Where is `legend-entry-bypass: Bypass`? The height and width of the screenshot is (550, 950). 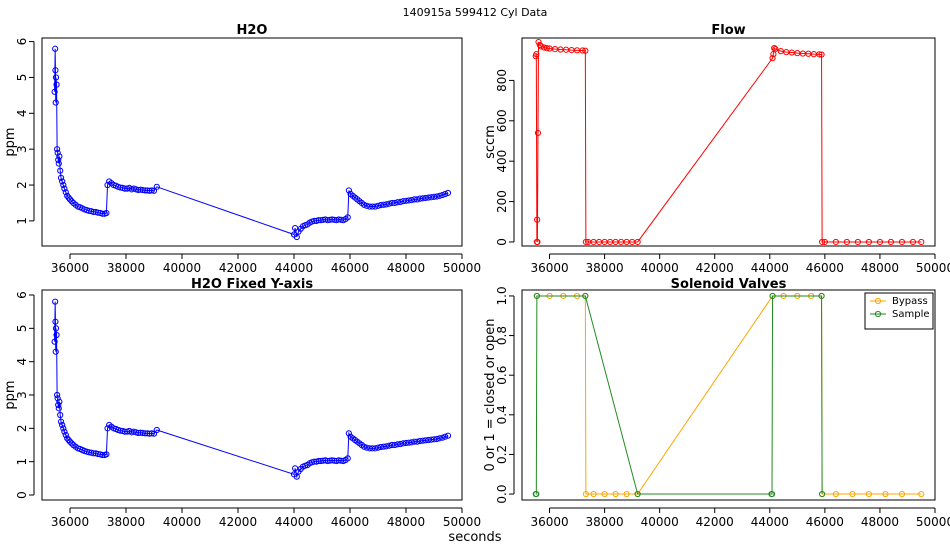 legend-entry-bypass: Bypass is located at coordinates (910, 301).